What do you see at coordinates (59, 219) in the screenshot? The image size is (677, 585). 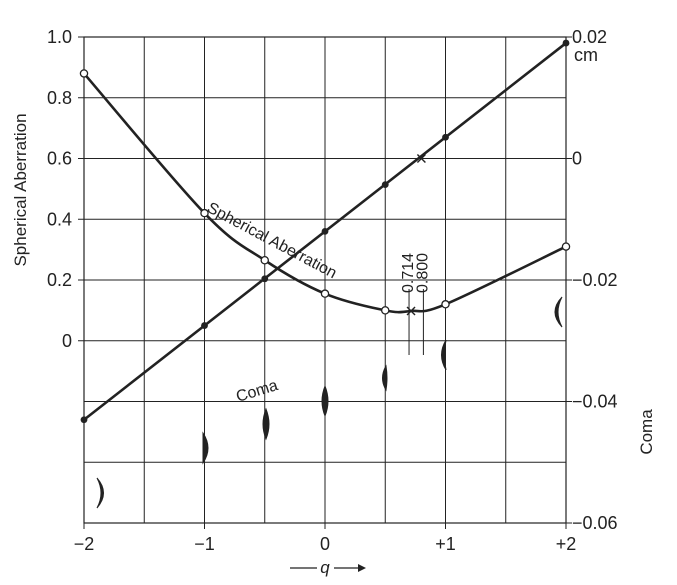 I see `left-tick-label: 0.4` at bounding box center [59, 219].